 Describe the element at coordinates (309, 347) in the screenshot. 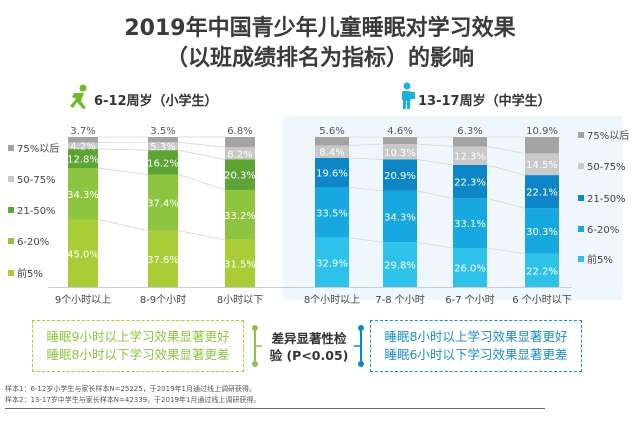

I see `significance-test-label: 差异显著性检 验 (P<0.05)` at that location.